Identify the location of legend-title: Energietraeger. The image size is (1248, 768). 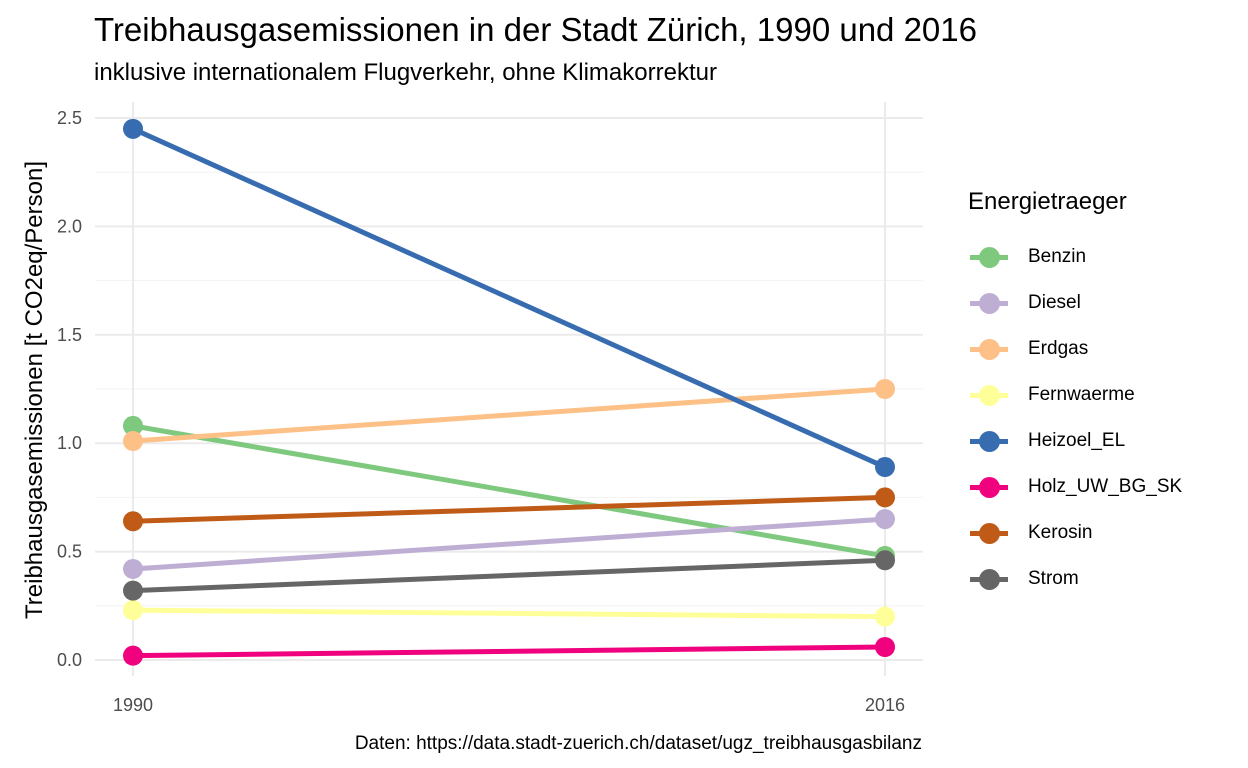
(1047, 201).